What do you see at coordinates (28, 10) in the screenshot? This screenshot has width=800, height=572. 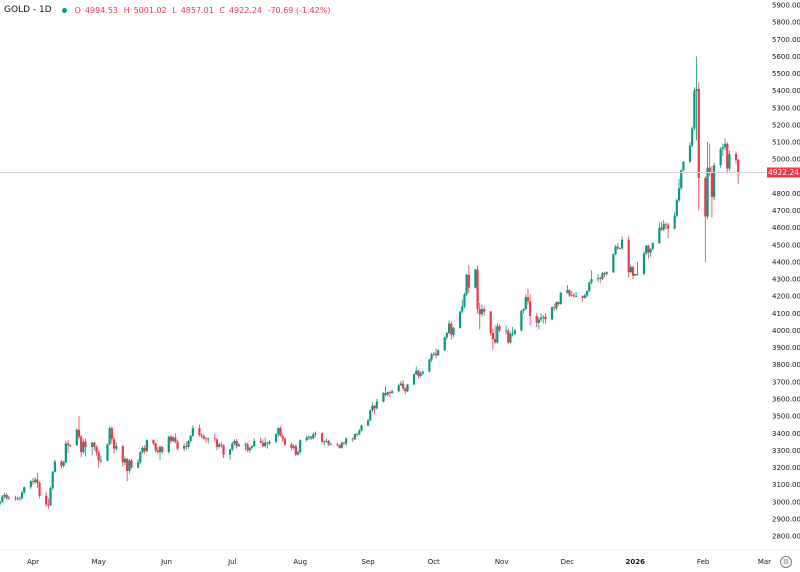 I see `symbol-title: GOLD - 1D` at bounding box center [28, 10].